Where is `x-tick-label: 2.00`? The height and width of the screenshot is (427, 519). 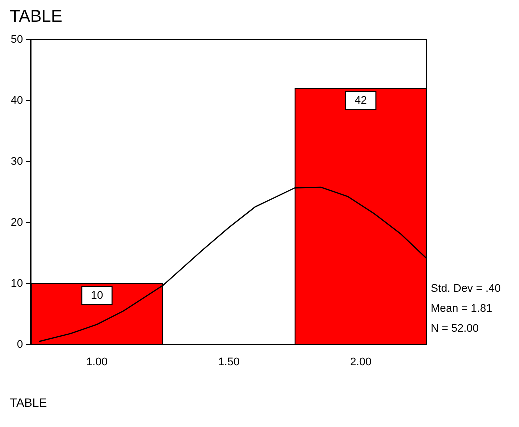 x-tick-label: 2.00 is located at coordinates (361, 362).